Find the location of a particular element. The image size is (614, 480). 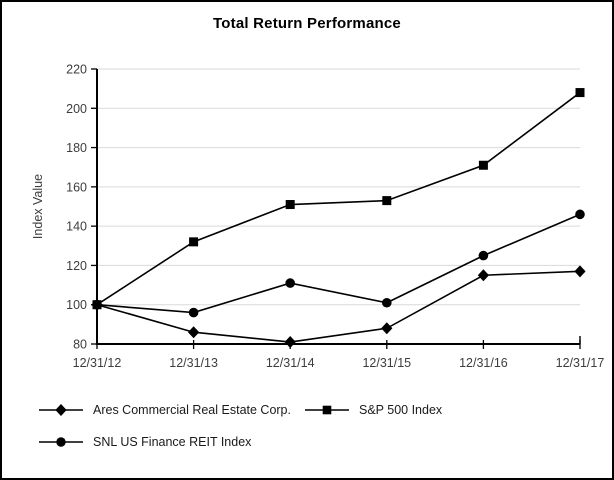

svg-text: 120 is located at coordinates (76, 266).